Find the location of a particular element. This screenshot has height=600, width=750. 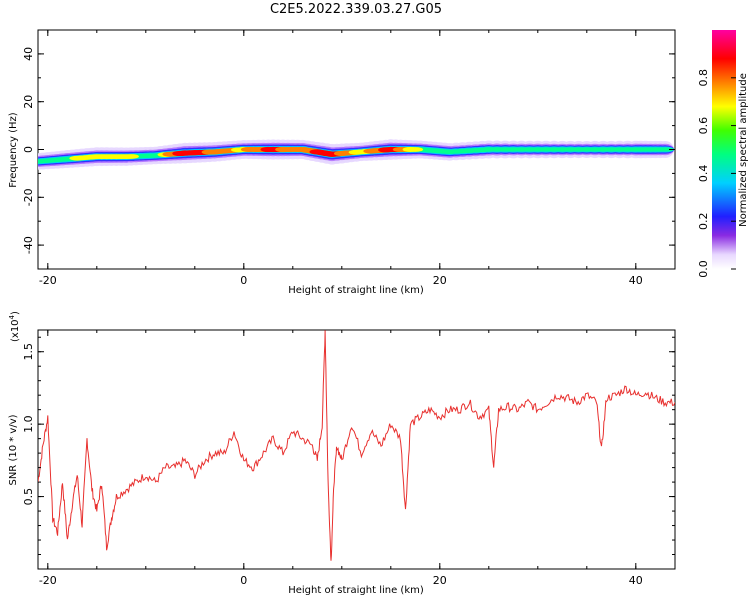

colorbar-tick-label: 0.2 is located at coordinates (703, 221).